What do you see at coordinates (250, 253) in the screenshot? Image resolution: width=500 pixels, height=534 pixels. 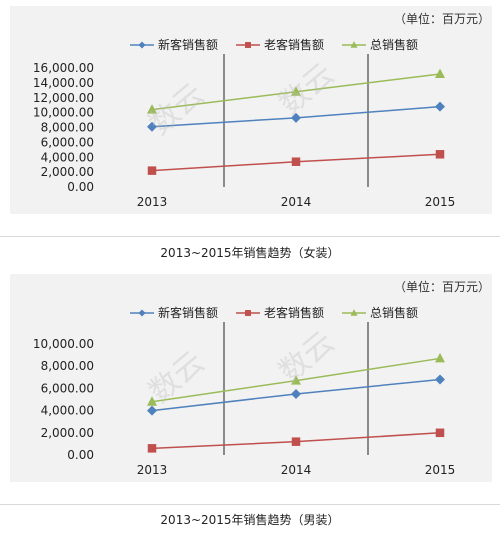 I see `chart-caption: 2013~2015年销售趋势（女装）` at bounding box center [250, 253].